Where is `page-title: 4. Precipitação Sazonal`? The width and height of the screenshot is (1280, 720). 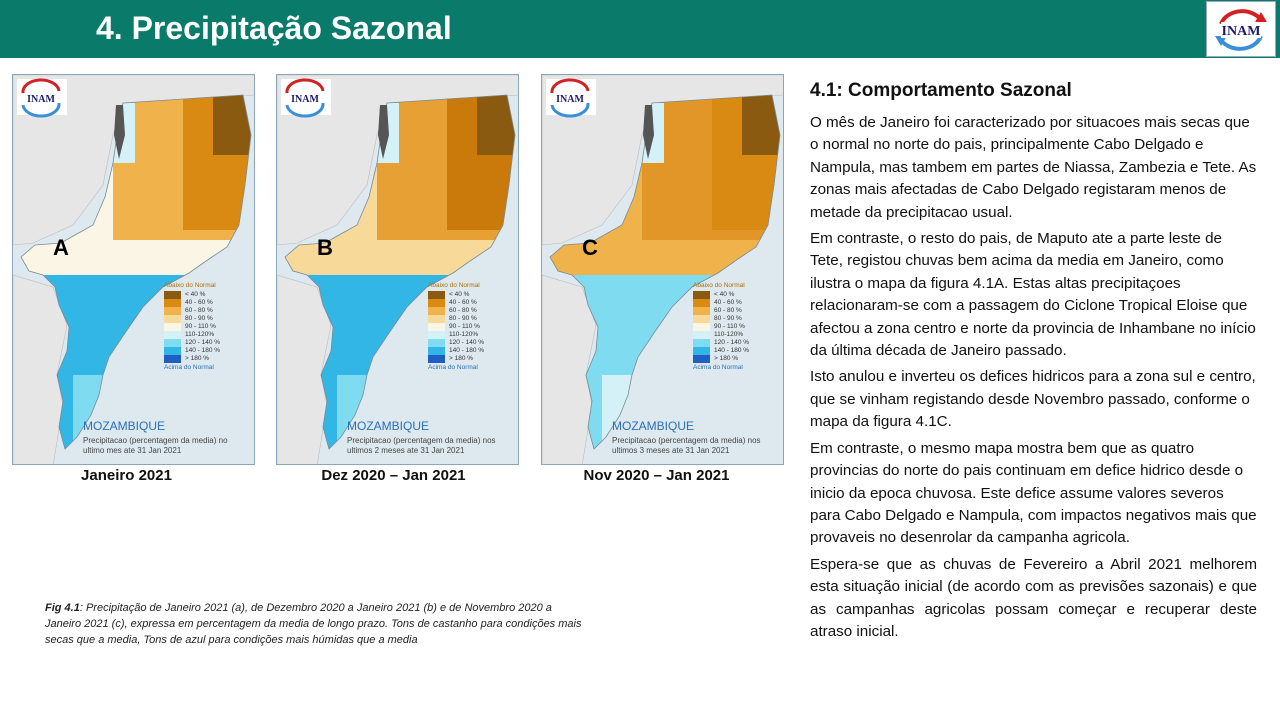
page-title: 4. Precipitação Sazonal is located at coordinates (274, 28).